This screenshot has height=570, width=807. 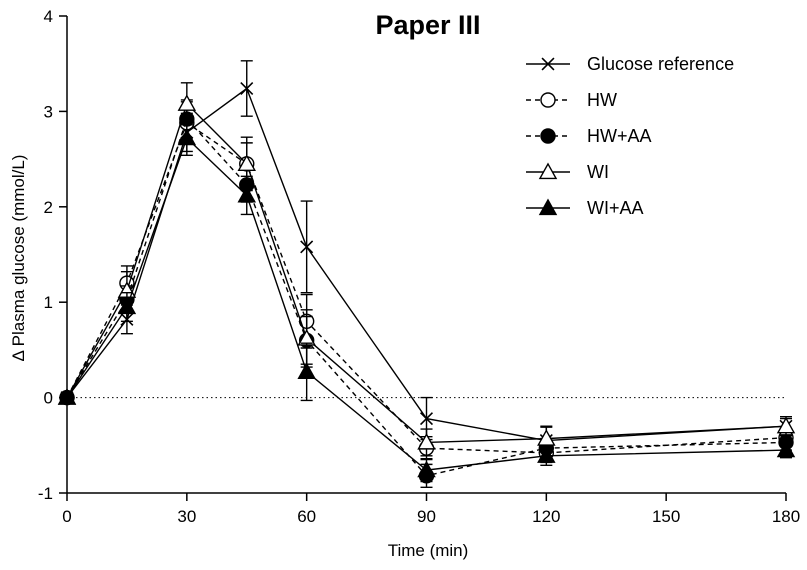 What do you see at coordinates (306, 516) in the screenshot?
I see `x-tick-label: 60` at bounding box center [306, 516].